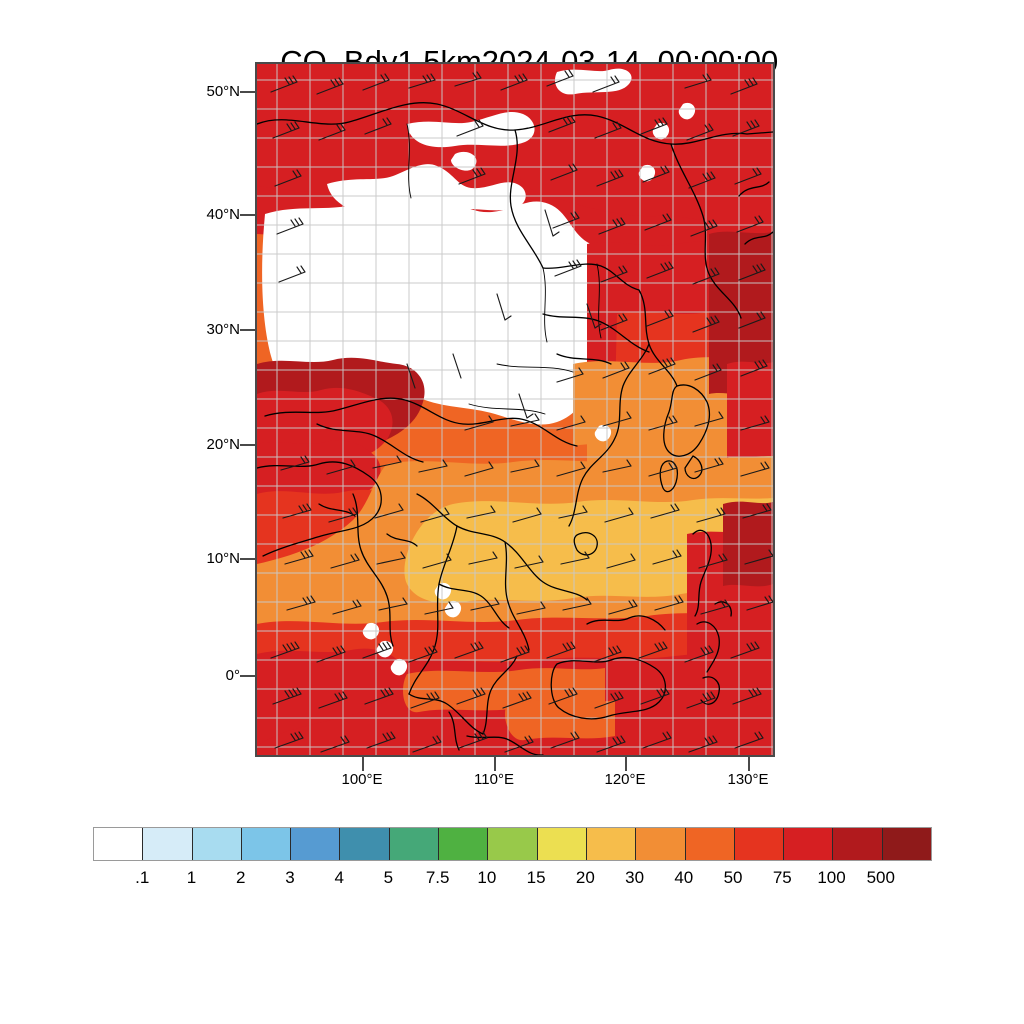 Image resolution: width=1024 pixels, height=1024 pixels. What do you see at coordinates (748, 779) in the screenshot?
I see `lon-tick-label: 130°E` at bounding box center [748, 779].